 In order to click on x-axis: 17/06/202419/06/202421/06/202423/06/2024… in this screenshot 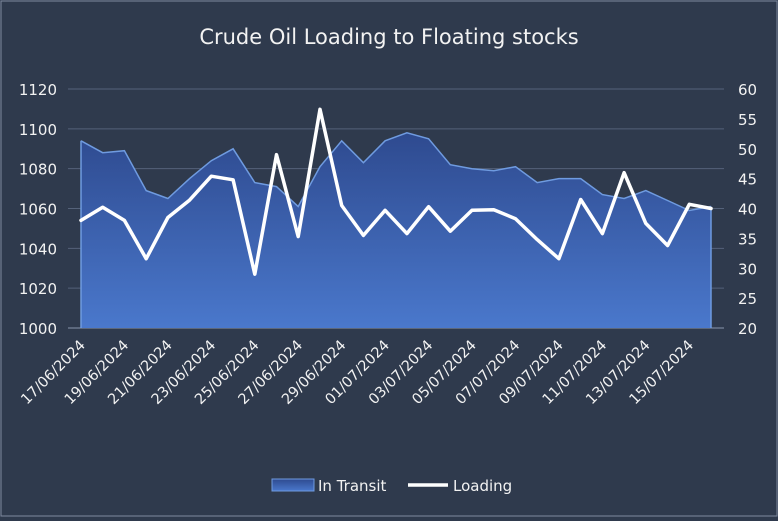, I will do `click(357, 373)`.